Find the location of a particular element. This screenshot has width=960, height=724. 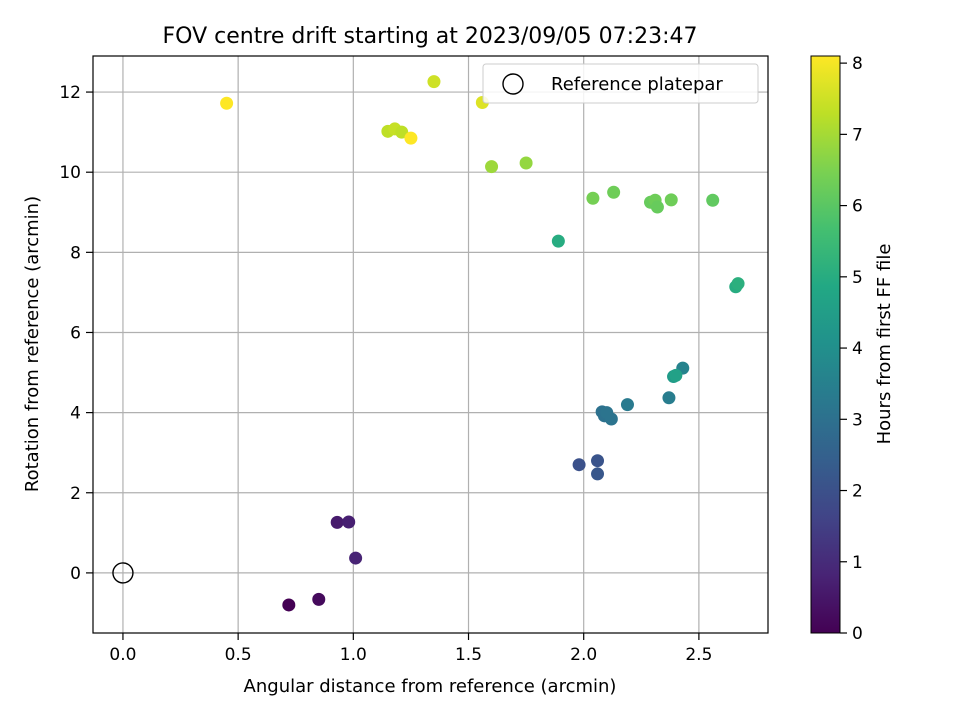

x-axis-label: Angular distance from reference (arcmin) is located at coordinates (430, 686).